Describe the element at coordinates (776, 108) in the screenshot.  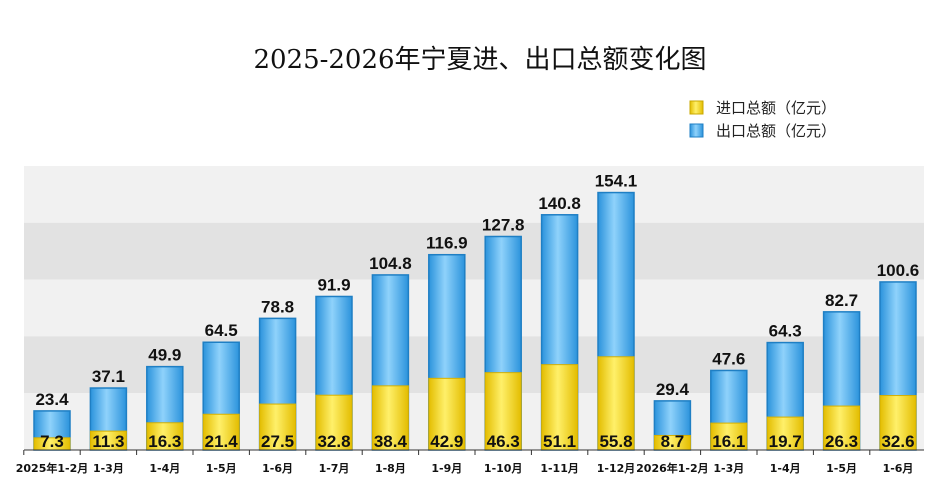
I see `legend-label: 进口总额（亿元）` at that location.